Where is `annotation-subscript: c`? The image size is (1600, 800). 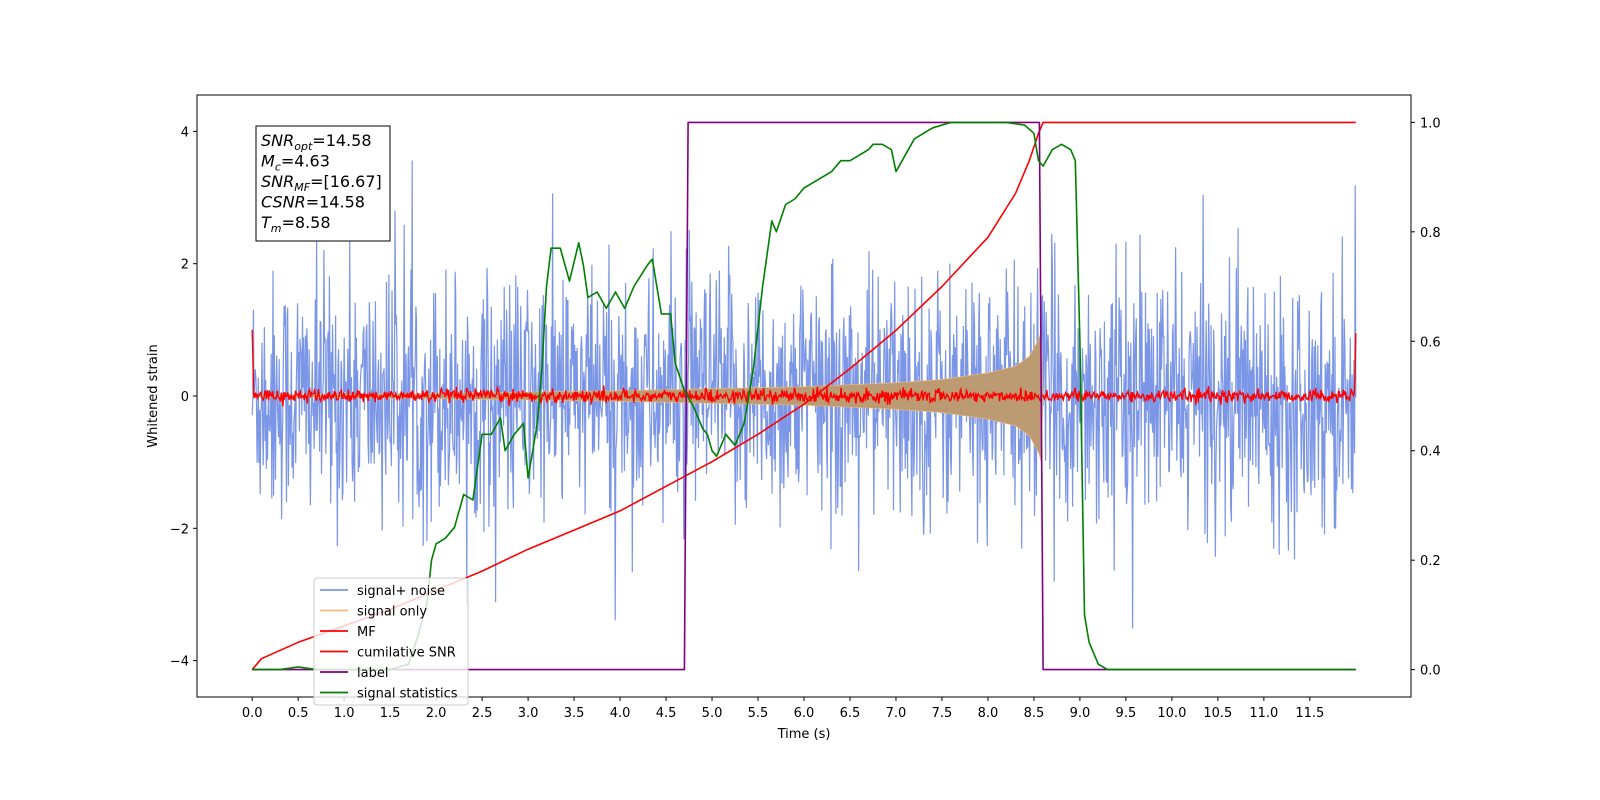
annotation-subscript: c is located at coordinates (278, 167).